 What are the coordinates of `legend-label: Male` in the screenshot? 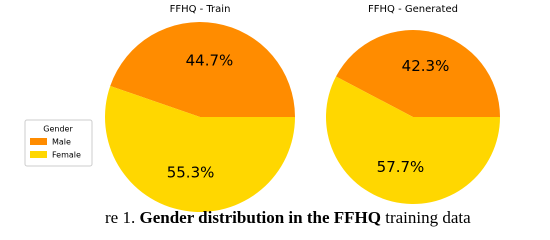 It's located at (61, 142).